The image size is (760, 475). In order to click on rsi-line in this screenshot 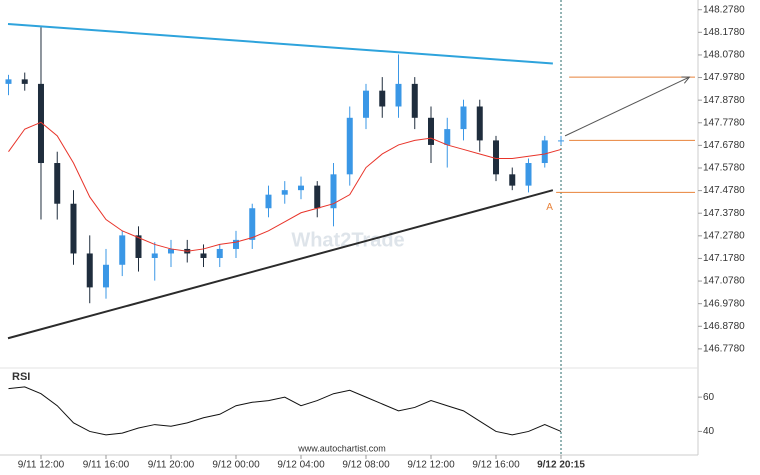, I will do `click(285, 411)`.